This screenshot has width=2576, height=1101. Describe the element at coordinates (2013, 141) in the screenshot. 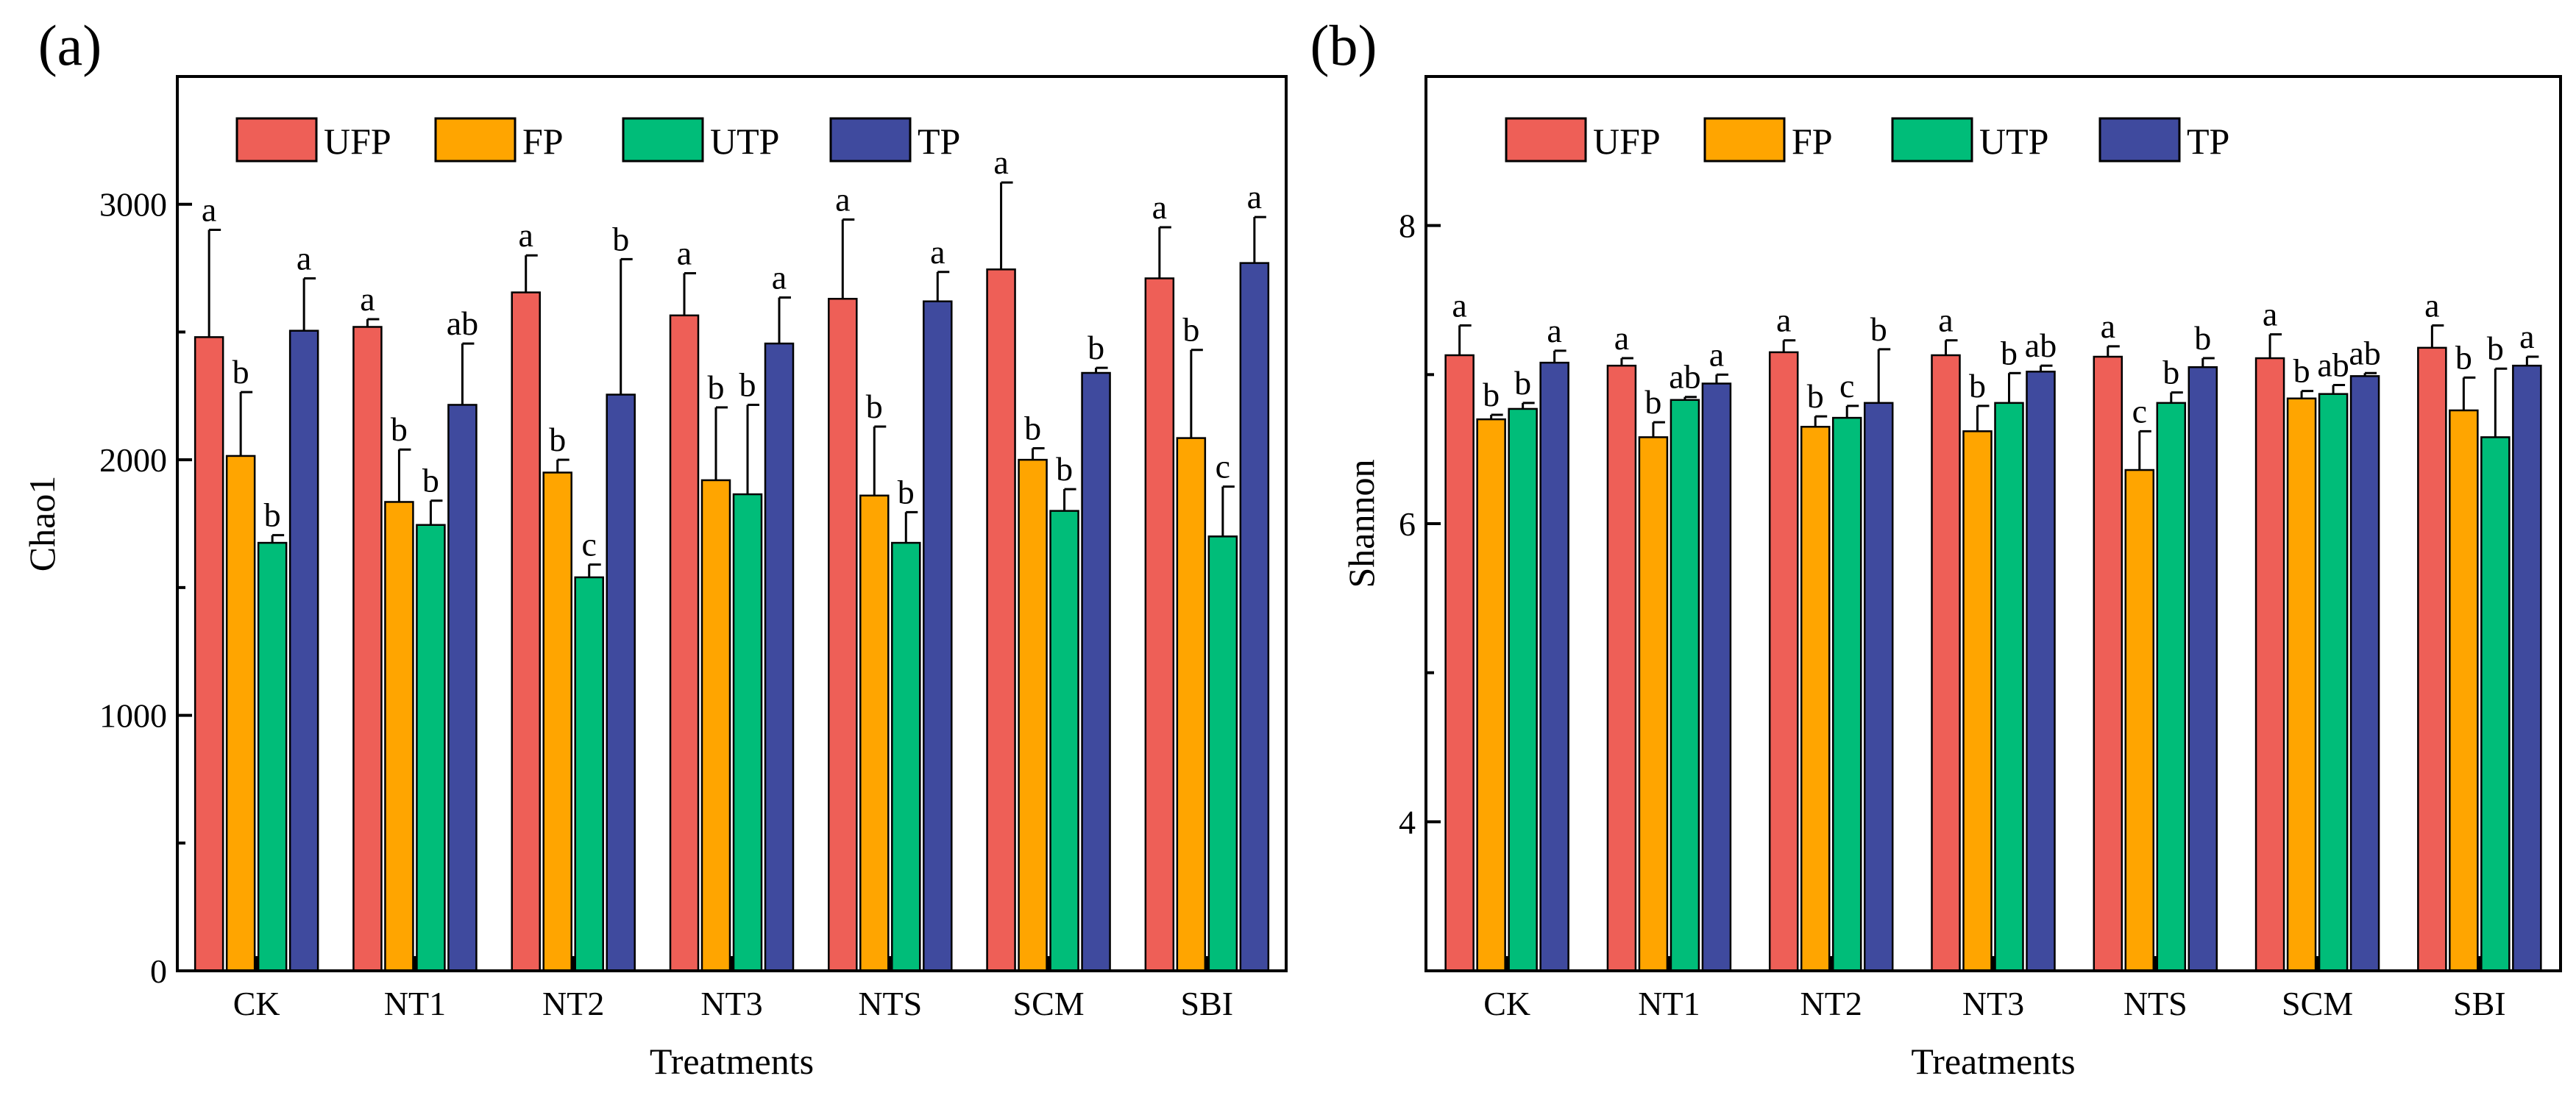

I see `legend-label-utp: UTP` at that location.